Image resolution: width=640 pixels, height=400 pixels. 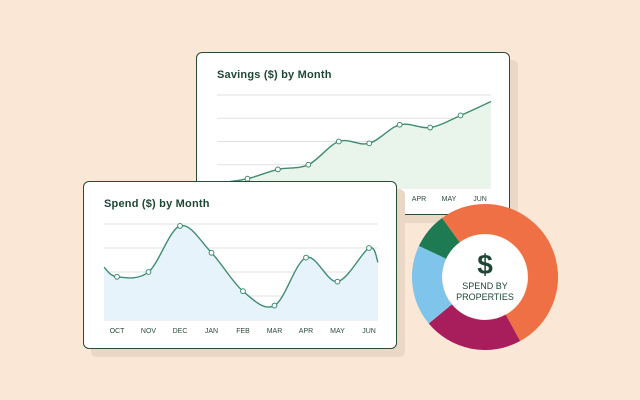 I want to click on donut-hole, so click(x=485, y=277).